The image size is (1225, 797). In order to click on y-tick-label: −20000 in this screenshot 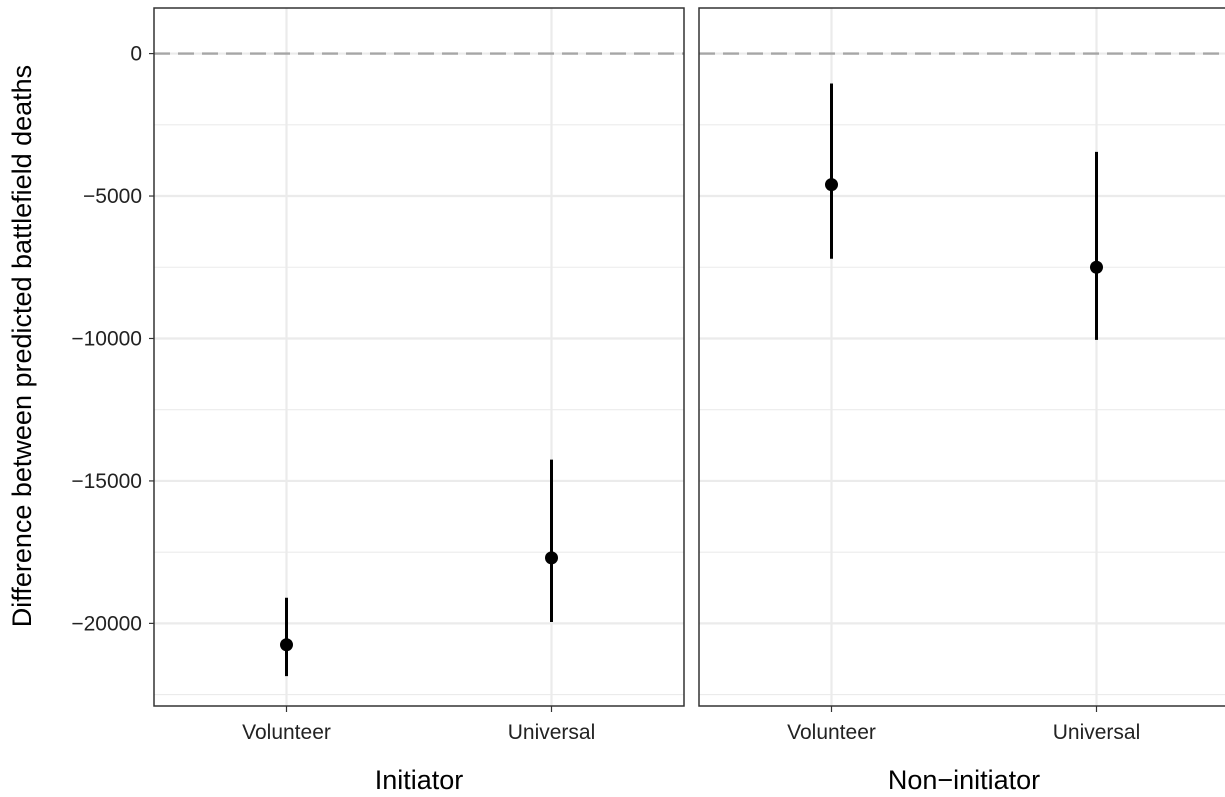, I will do `click(106, 623)`.